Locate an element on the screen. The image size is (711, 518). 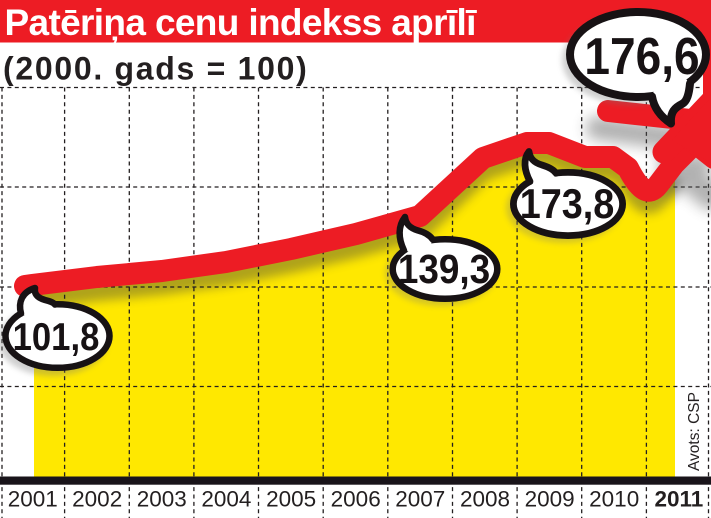
svg-text: 2003 is located at coordinates (162, 499).